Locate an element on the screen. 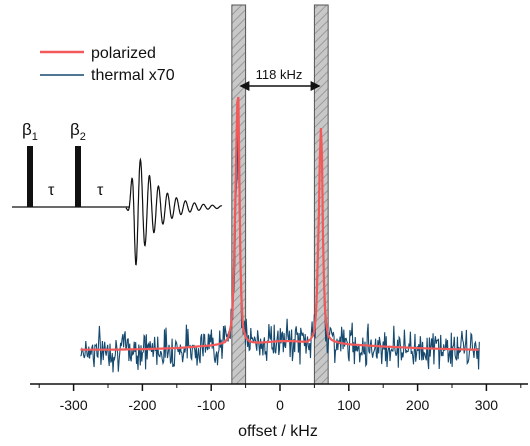  pulse-sequence-inset: β1 β2 τ τ is located at coordinates (117, 193).